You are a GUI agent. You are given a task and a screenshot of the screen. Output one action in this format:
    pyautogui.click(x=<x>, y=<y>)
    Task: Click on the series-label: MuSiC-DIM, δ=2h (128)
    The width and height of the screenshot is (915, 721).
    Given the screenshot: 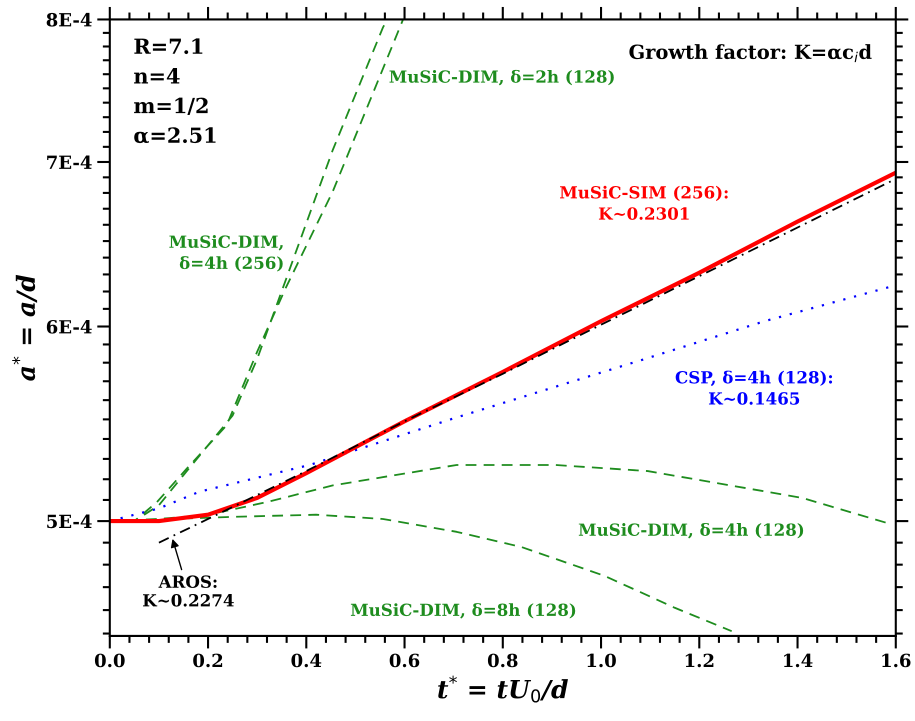 What is the action you would take?
    pyautogui.click(x=502, y=78)
    